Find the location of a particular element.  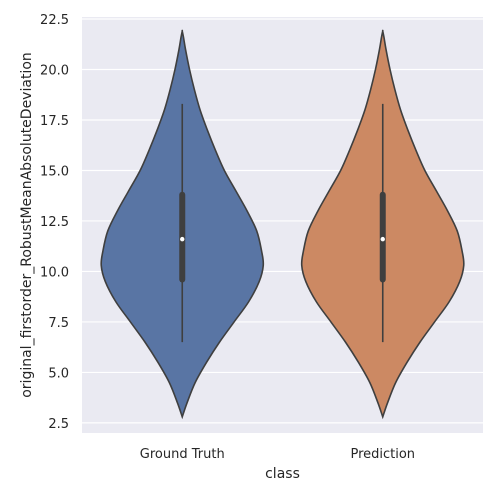

y-tick-label: 10.0 is located at coordinates (54, 272).